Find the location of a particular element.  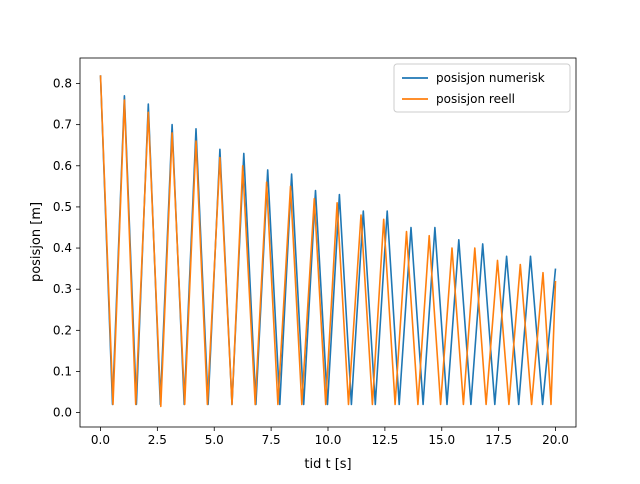

y-tick-label: 0.0 is located at coordinates (62, 413).